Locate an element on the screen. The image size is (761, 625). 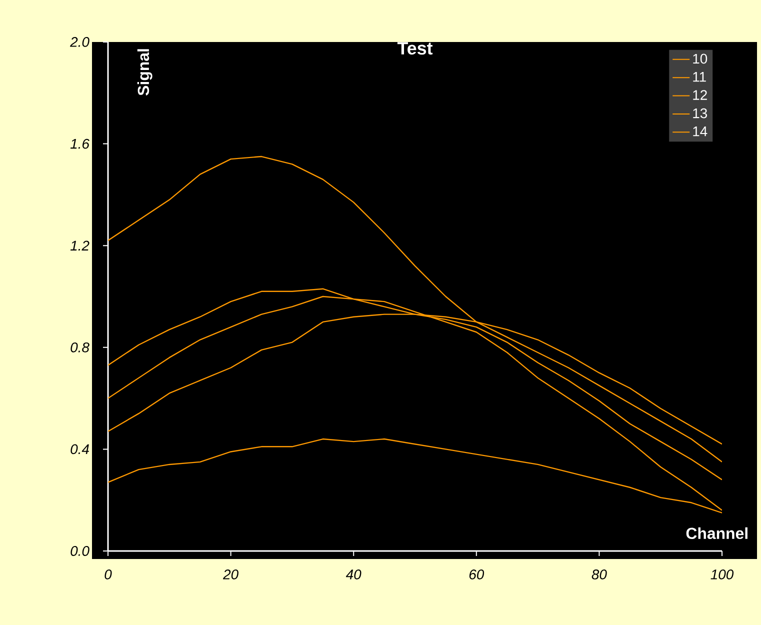
legend-label: 10 is located at coordinates (700, 59).